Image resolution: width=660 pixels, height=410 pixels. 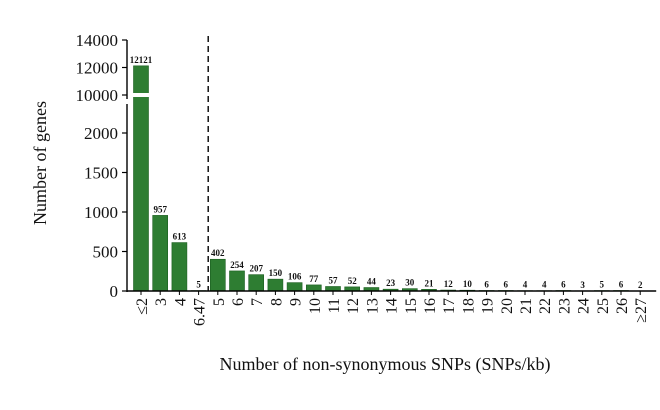 What do you see at coordinates (141, 95) in the screenshot?
I see `bar-break-gap` at bounding box center [141, 95].